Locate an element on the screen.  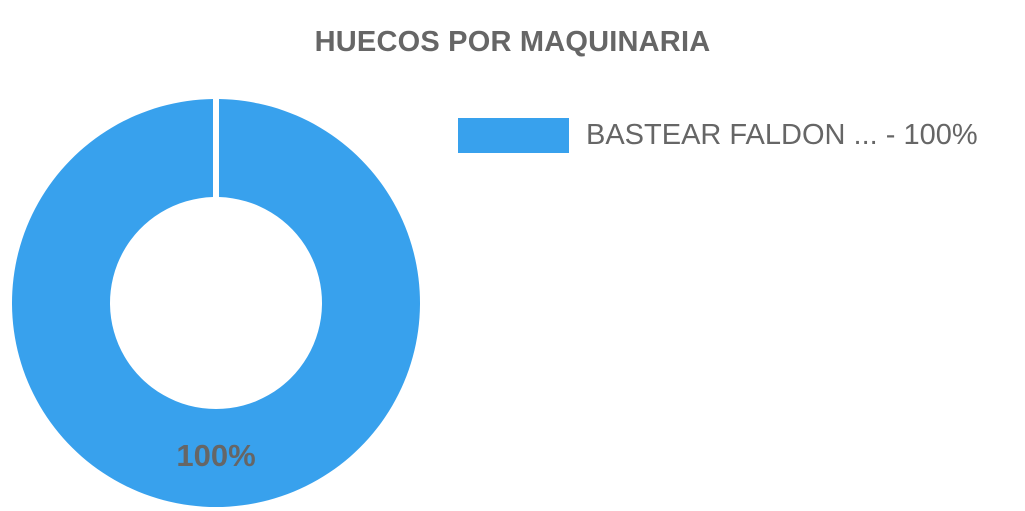
donut-data-label: 100% is located at coordinates (215, 455).